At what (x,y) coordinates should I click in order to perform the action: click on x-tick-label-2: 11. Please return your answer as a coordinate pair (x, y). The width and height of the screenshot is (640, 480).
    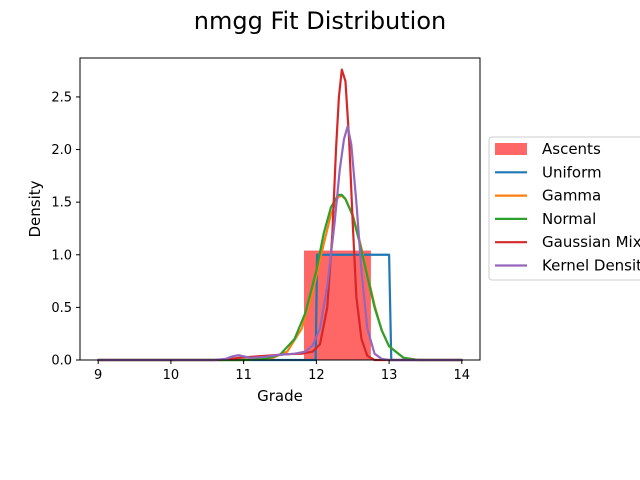
    Looking at the image, I should click on (243, 375).